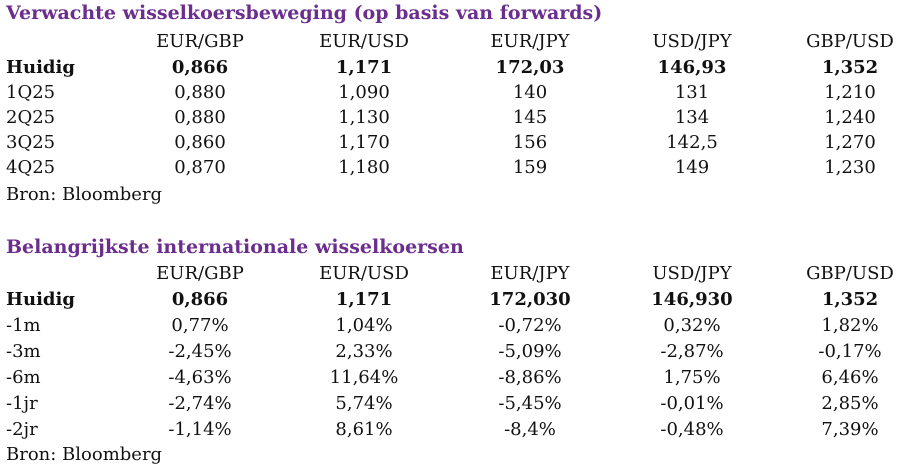 This screenshot has height=472, width=911. Describe the element at coordinates (850, 142) in the screenshot. I see `table-cell: 1,270` at that location.